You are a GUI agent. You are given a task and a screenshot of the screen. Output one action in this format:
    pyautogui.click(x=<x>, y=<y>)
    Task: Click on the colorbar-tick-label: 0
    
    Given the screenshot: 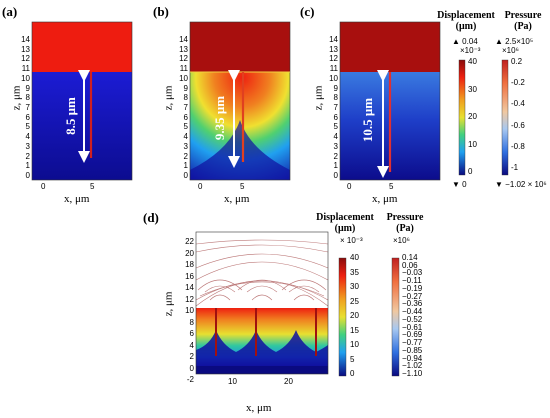 What is the action you would take?
    pyautogui.click(x=352, y=373)
    